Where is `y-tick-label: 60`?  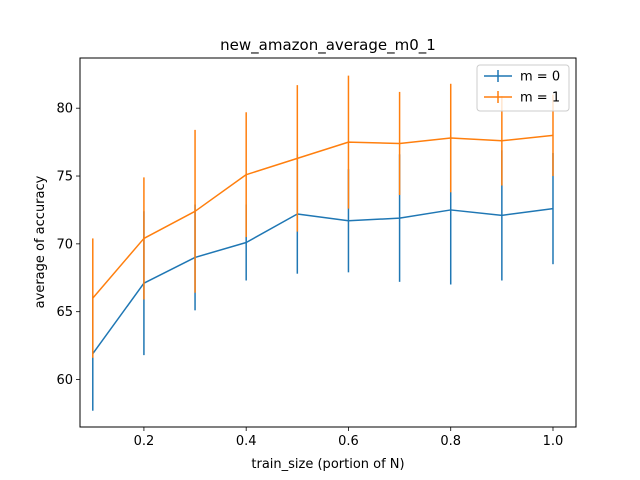
y-tick-label: 60 is located at coordinates (64, 380).